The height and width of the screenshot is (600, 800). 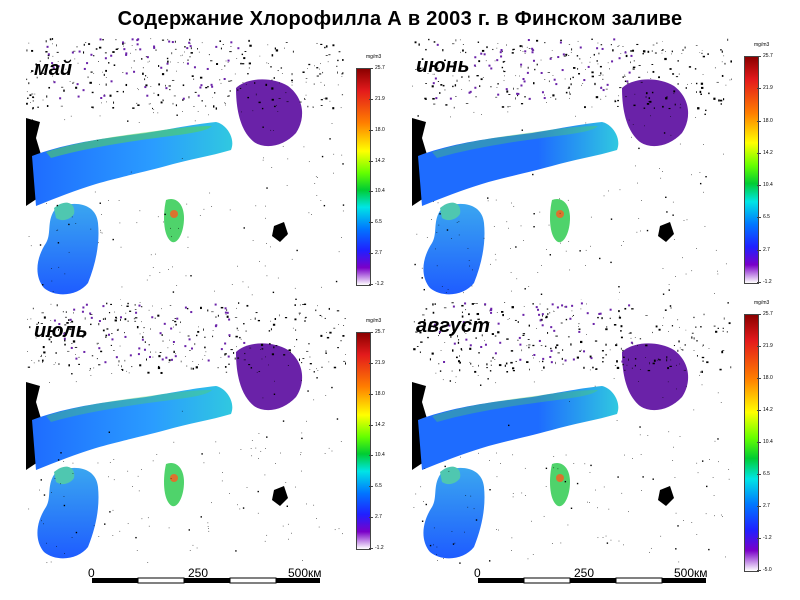 I want to click on month-label-may: май, so click(x=53, y=69).